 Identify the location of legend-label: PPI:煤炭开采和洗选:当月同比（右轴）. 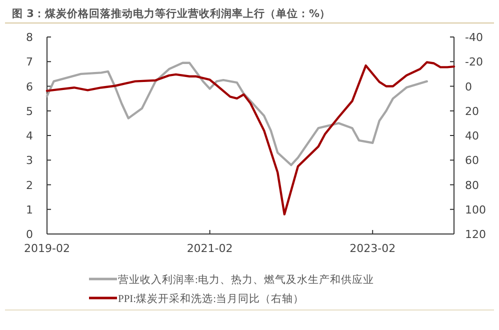
(211, 298).